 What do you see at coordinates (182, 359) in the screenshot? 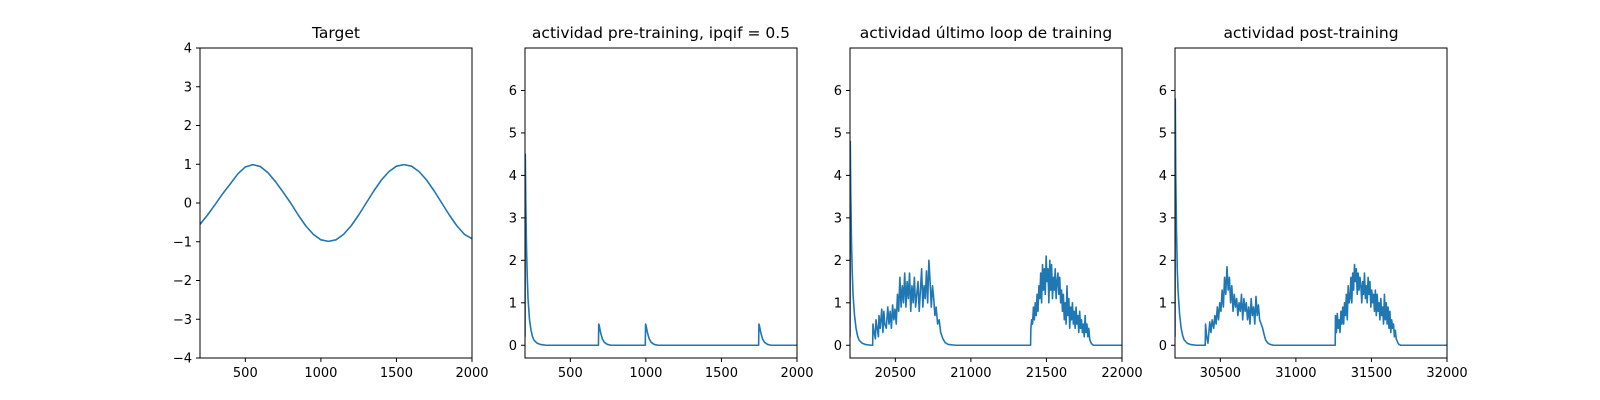
I see `y-tick-label: −4` at bounding box center [182, 359].